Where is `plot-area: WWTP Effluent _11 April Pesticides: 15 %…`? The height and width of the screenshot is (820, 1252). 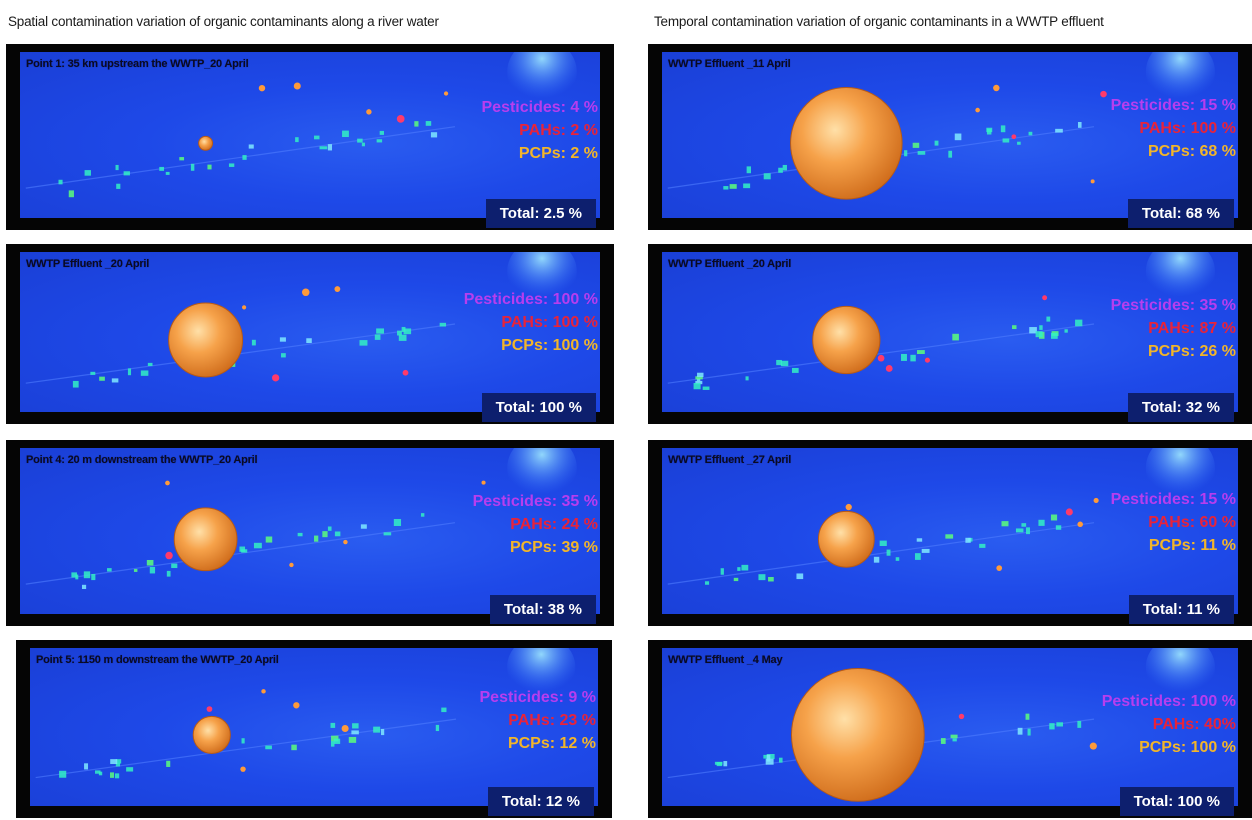 plot-area: WWTP Effluent _11 April Pesticides: 15 %… is located at coordinates (950, 135).